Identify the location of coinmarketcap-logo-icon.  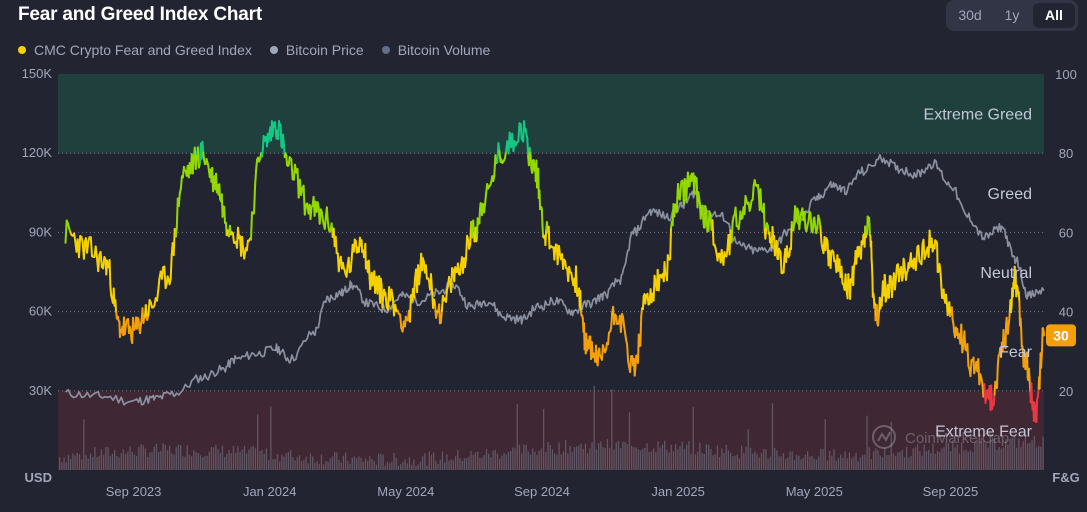
(884, 437).